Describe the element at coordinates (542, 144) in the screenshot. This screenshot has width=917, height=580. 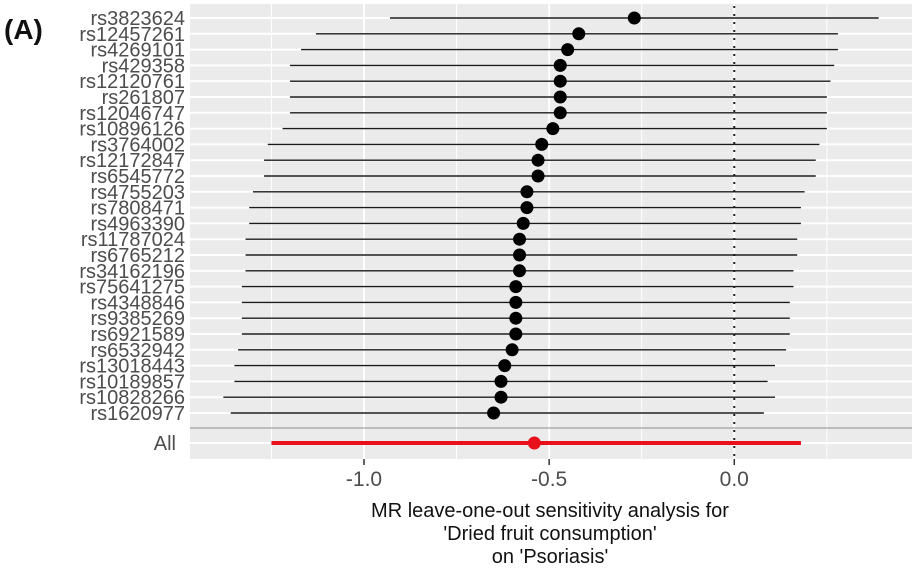
I see `point-rs3764002` at that location.